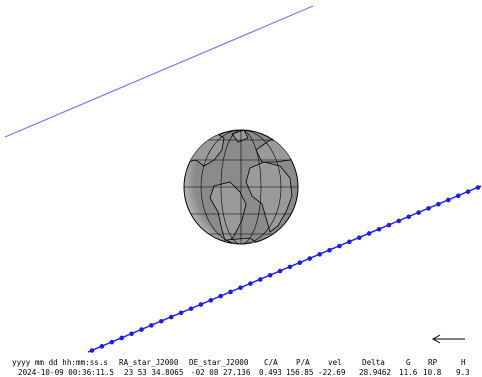 The width and height of the screenshot is (482, 377). What do you see at coordinates (448, 339) in the screenshot?
I see `direction-arrow` at bounding box center [448, 339].